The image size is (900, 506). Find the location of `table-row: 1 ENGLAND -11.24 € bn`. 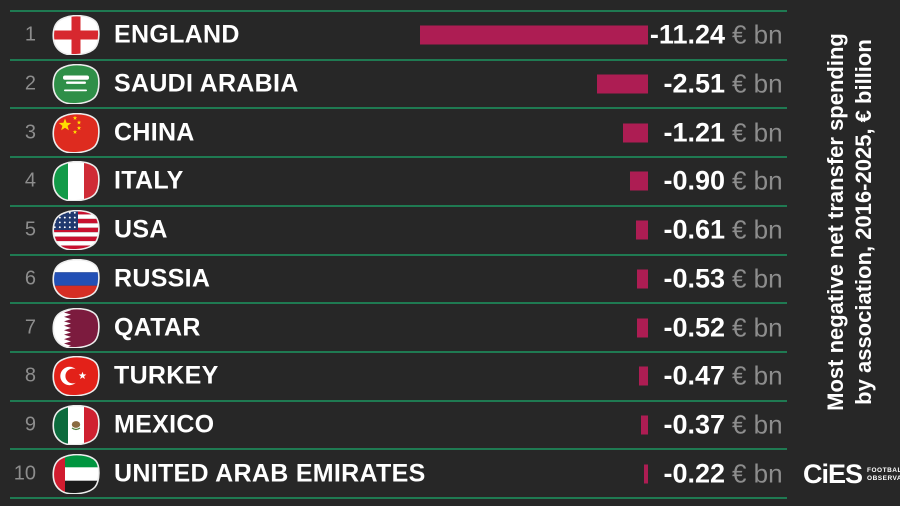

table-row: 1 ENGLAND -11.24 € bn is located at coordinates (398, 34).